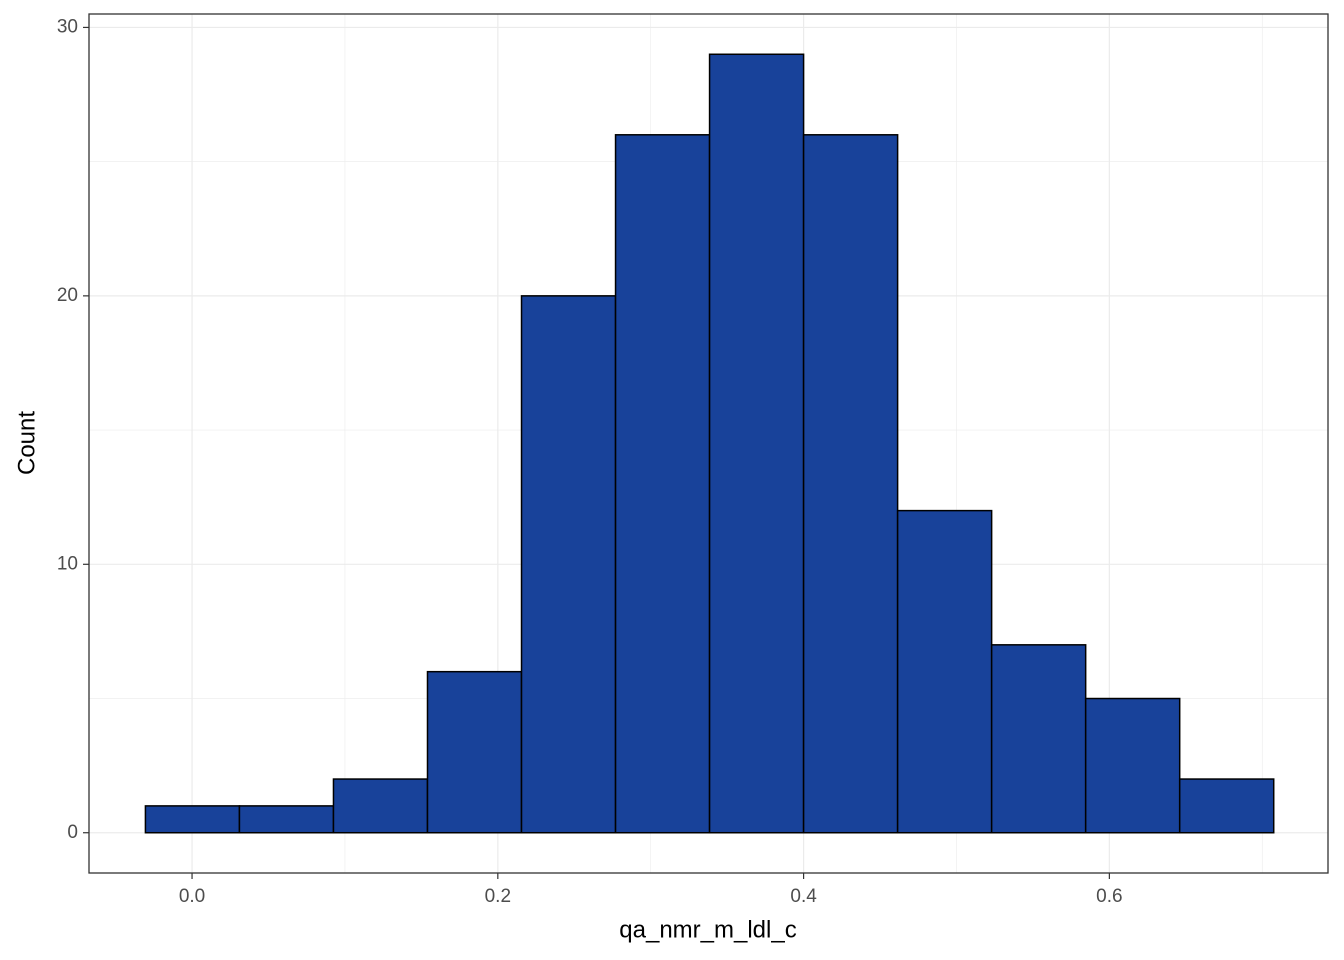 The width and height of the screenshot is (1344, 960). I want to click on y-tick-label: 20, so click(67, 295).